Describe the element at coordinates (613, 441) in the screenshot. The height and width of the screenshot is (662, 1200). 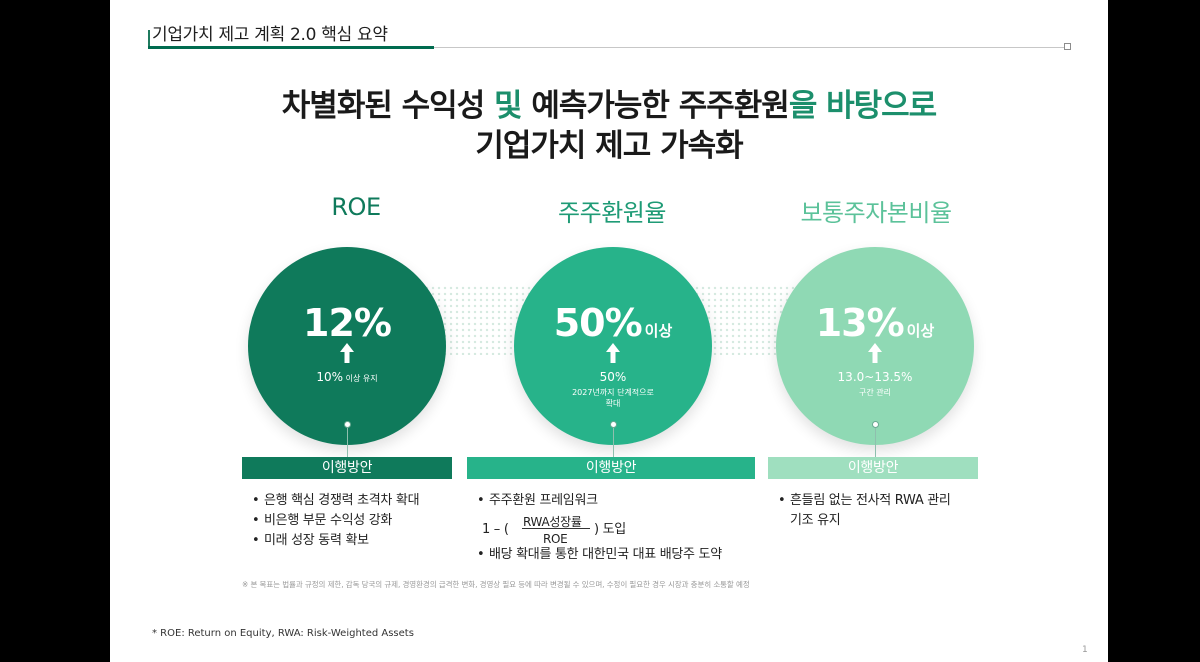
I see `shareholder-return-connector` at that location.